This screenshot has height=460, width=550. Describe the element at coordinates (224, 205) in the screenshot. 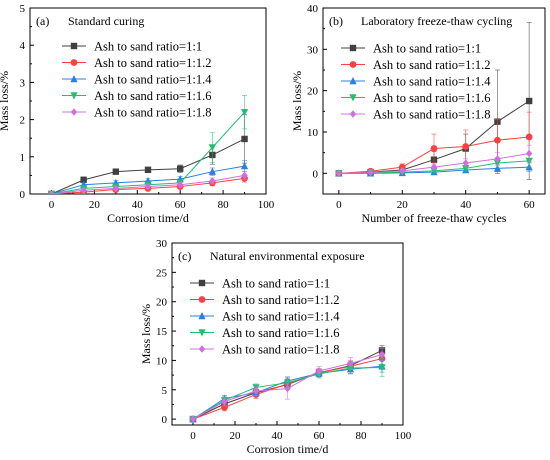

I see `x-tick-label: 80` at that location.